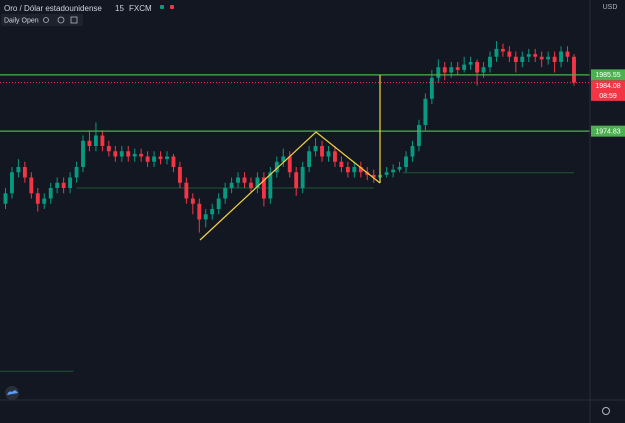 This screenshot has width=625, height=423. I want to click on interval: 15, so click(119, 8).